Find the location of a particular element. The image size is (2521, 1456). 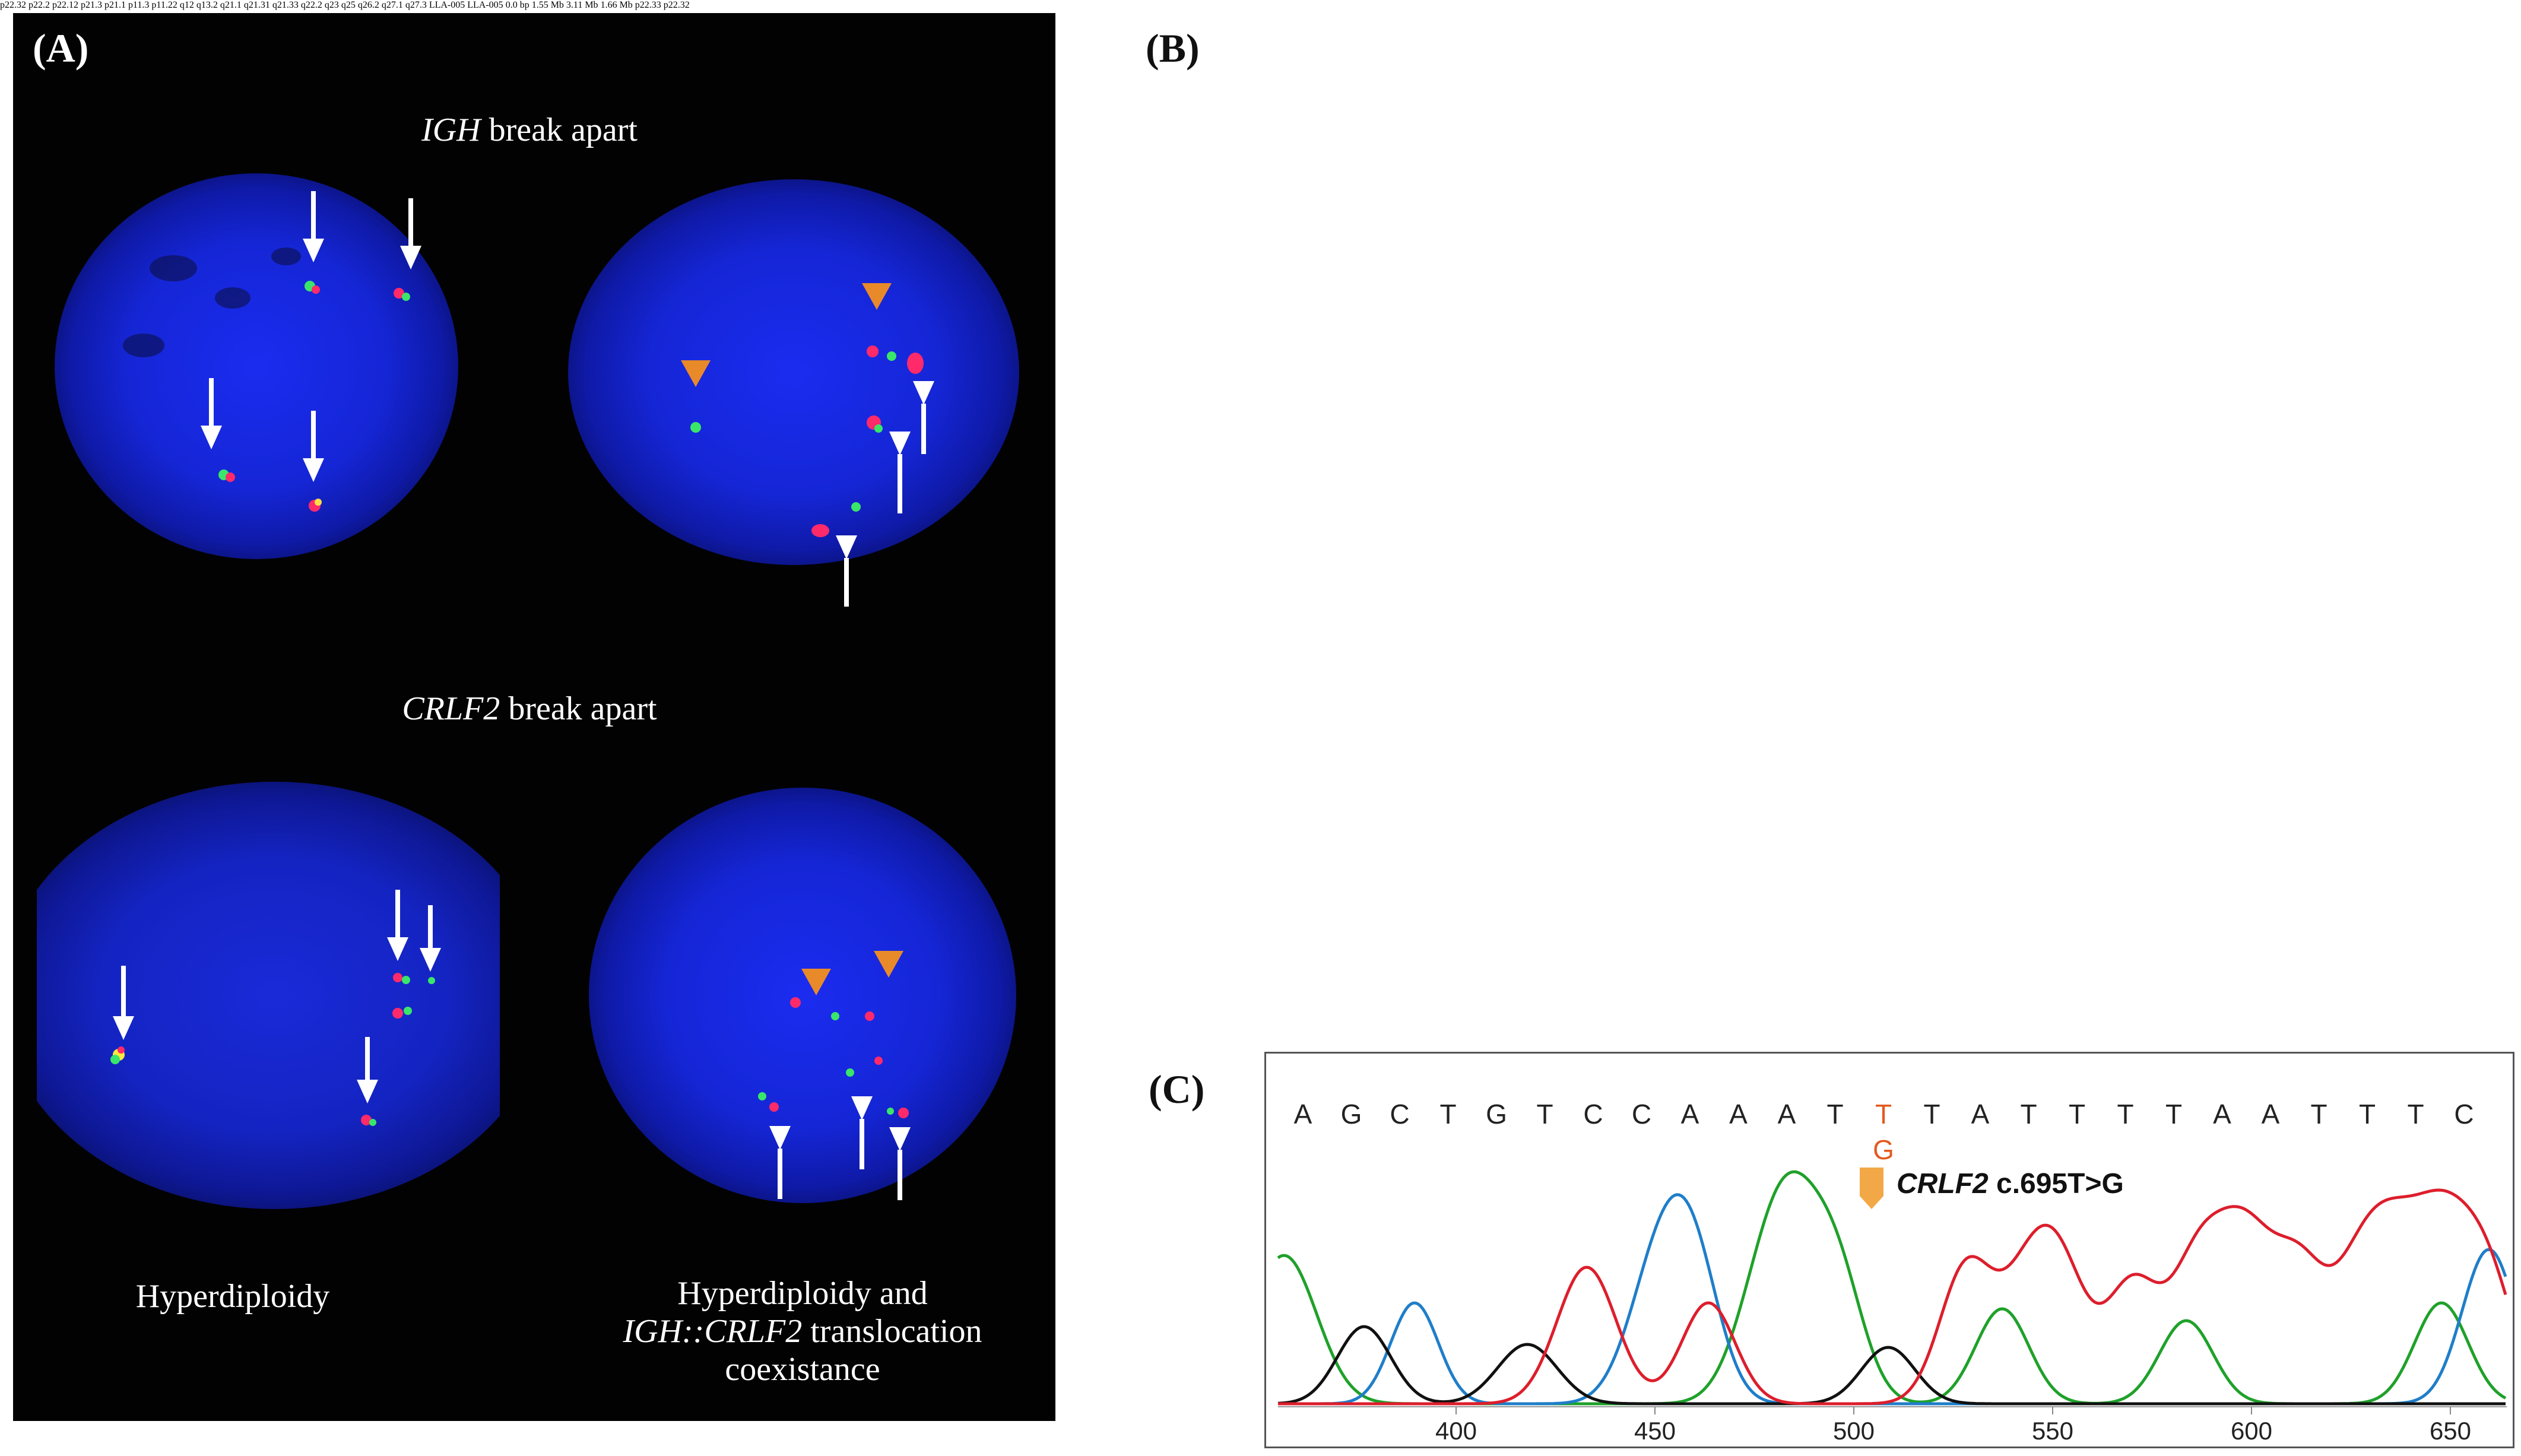

x-tick-label: 400 is located at coordinates (1456, 1431).